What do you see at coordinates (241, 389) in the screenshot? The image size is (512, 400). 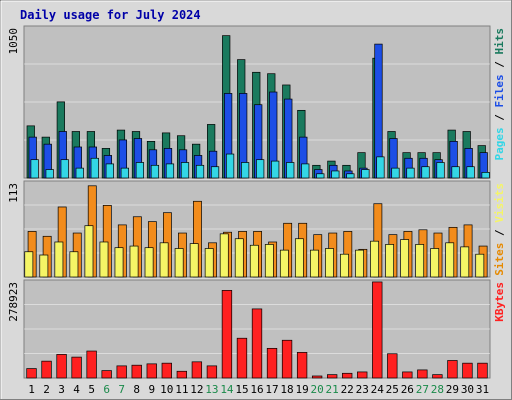 I see `x-tick-label-day-15: 15` at bounding box center [241, 389].